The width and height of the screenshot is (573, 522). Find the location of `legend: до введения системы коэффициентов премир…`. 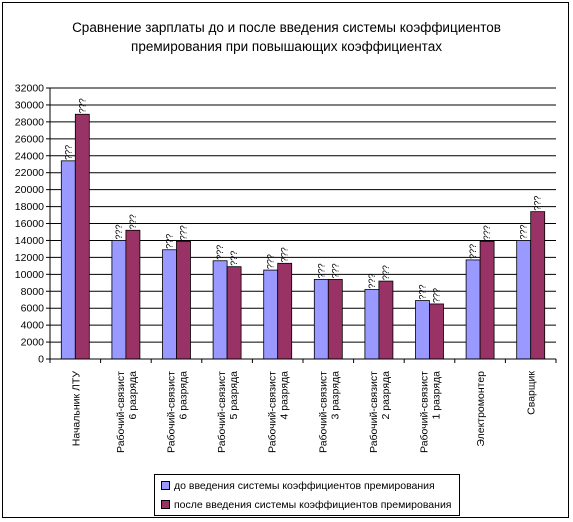

legend: до введения системы коэффициентов премир… is located at coordinates (307, 495).